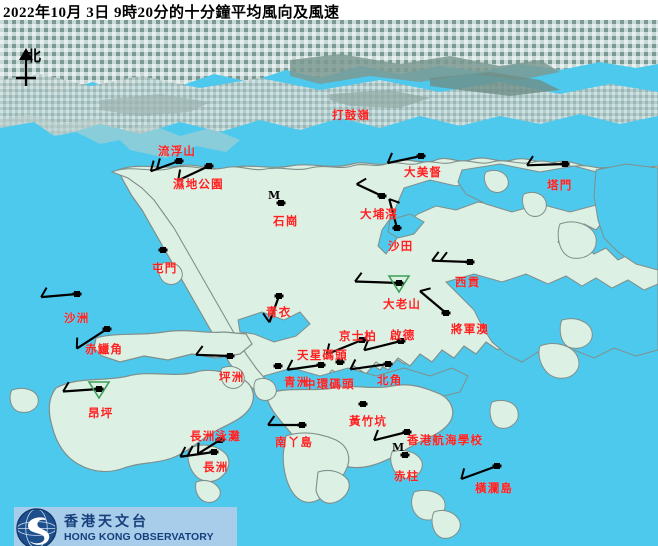 Image resolution: width=658 pixels, height=546 pixels. What do you see at coordinates (104, 349) in the screenshot?
I see `station-label: 赤鱲角` at bounding box center [104, 349].